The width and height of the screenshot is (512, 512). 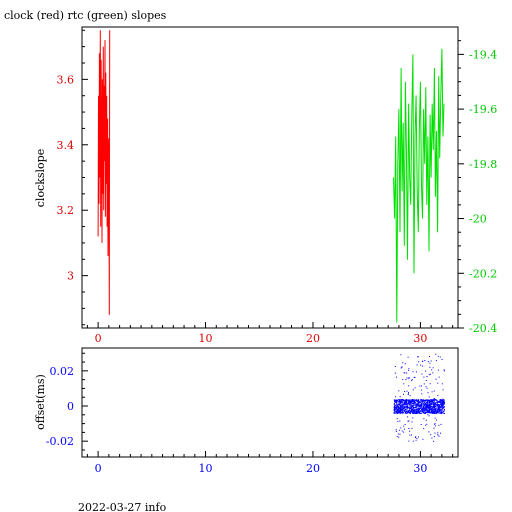 What do you see at coordinates (483, 273) in the screenshot?
I see `upper-right-tick-label: -20.2` at bounding box center [483, 273].